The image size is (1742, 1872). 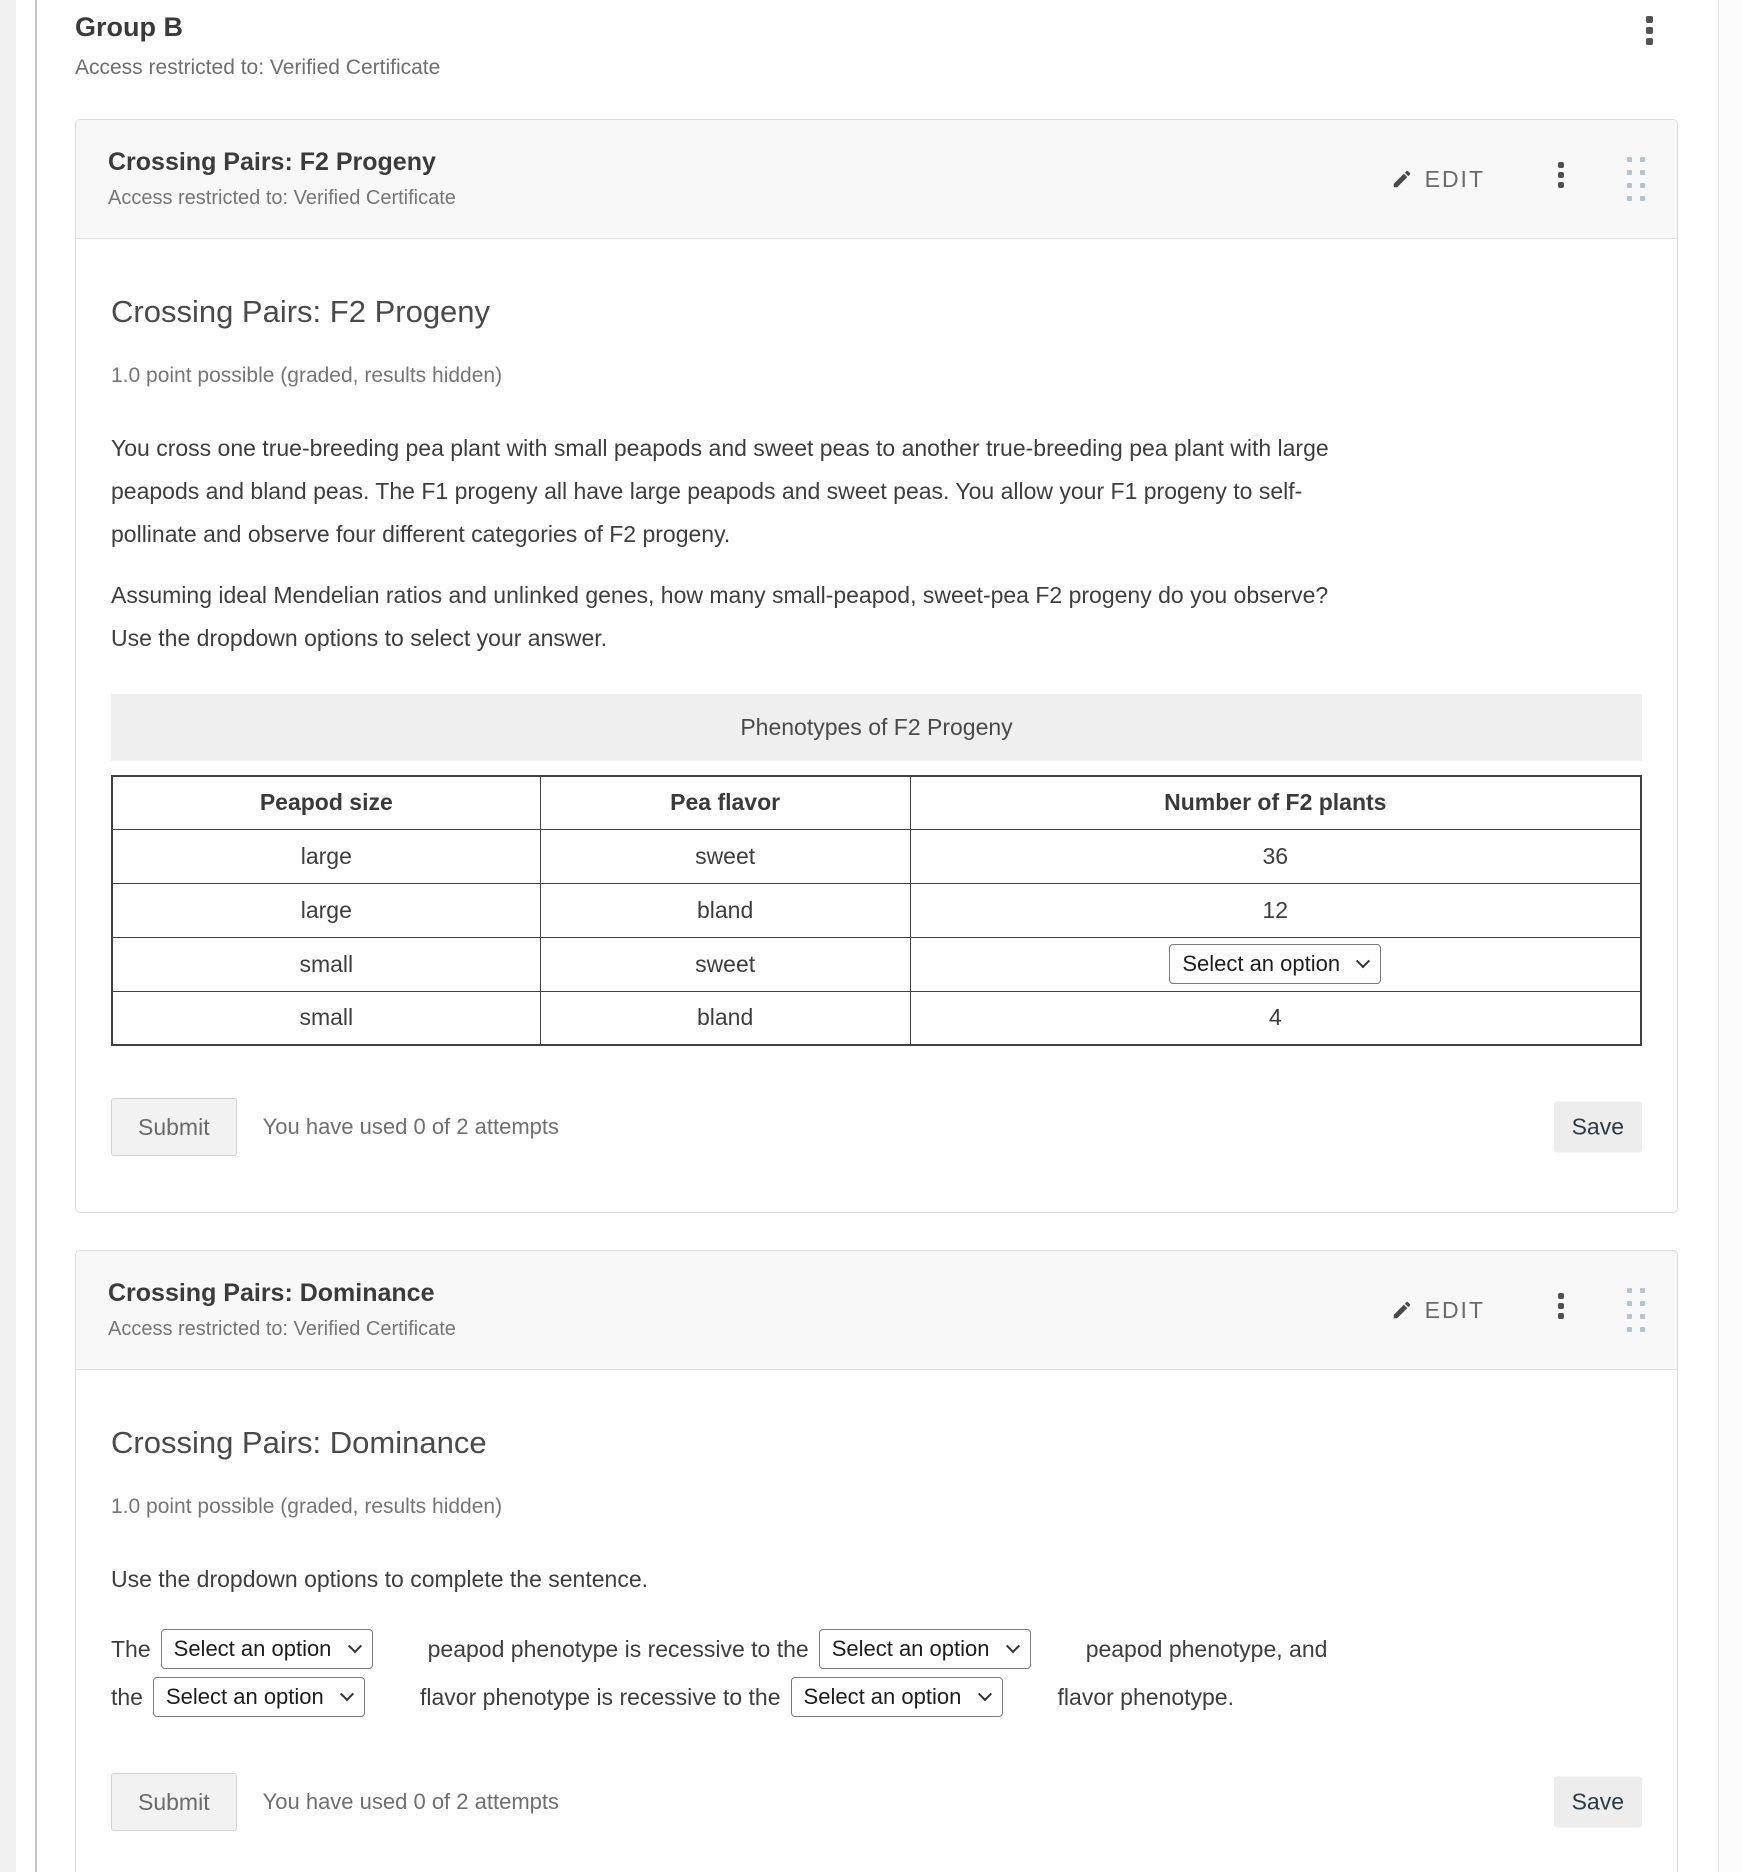 What do you see at coordinates (299, 1442) in the screenshot?
I see `problem-title: Crossing Pairs: Dominance` at bounding box center [299, 1442].